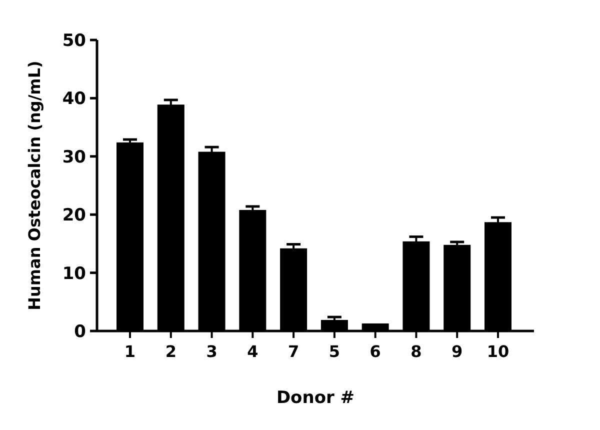 The image size is (600, 430). I want to click on x-tick-label: 5, so click(334, 351).